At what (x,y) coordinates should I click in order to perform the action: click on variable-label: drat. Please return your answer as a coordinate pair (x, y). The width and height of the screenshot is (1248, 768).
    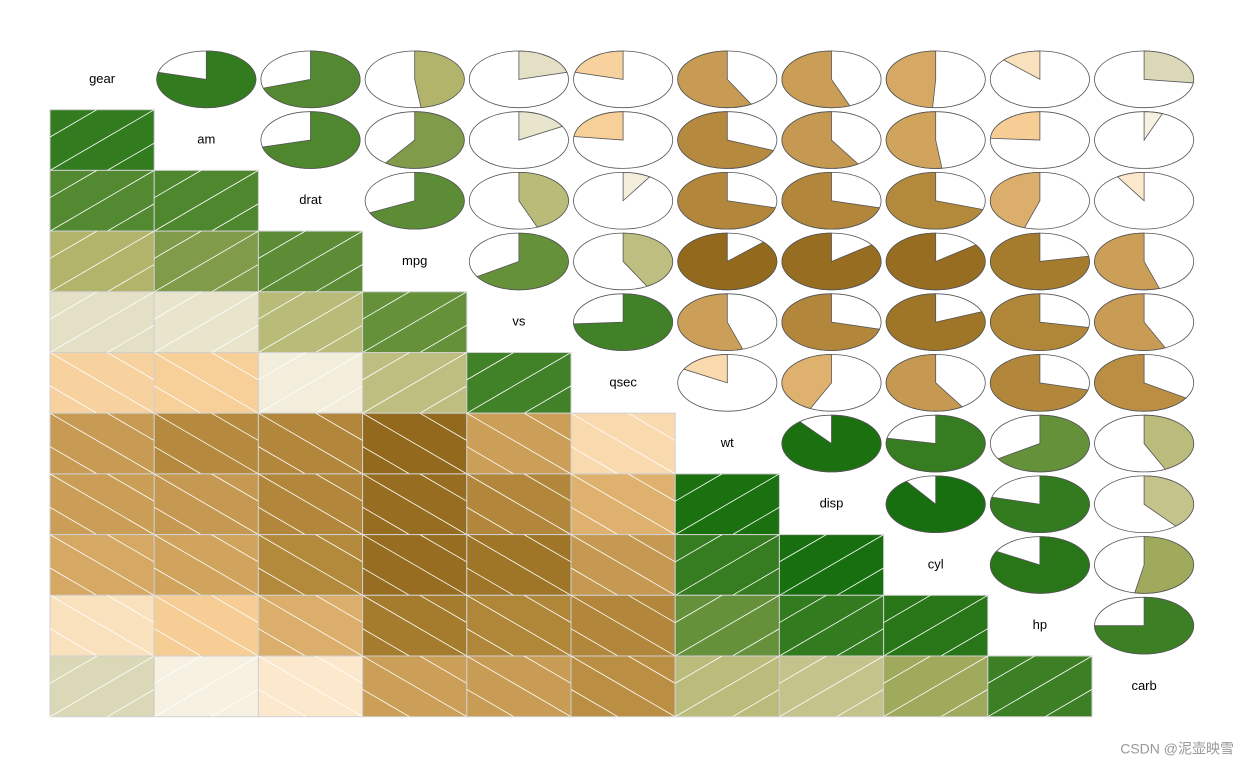
    Looking at the image, I should click on (310, 199).